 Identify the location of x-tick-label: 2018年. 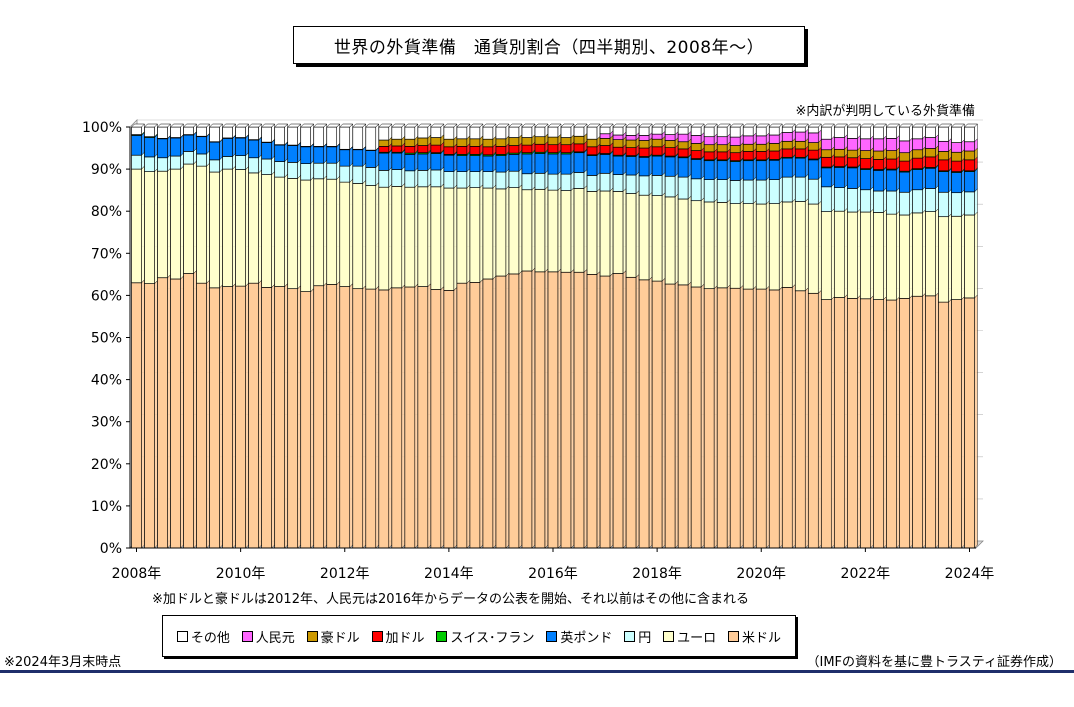
(657, 574).